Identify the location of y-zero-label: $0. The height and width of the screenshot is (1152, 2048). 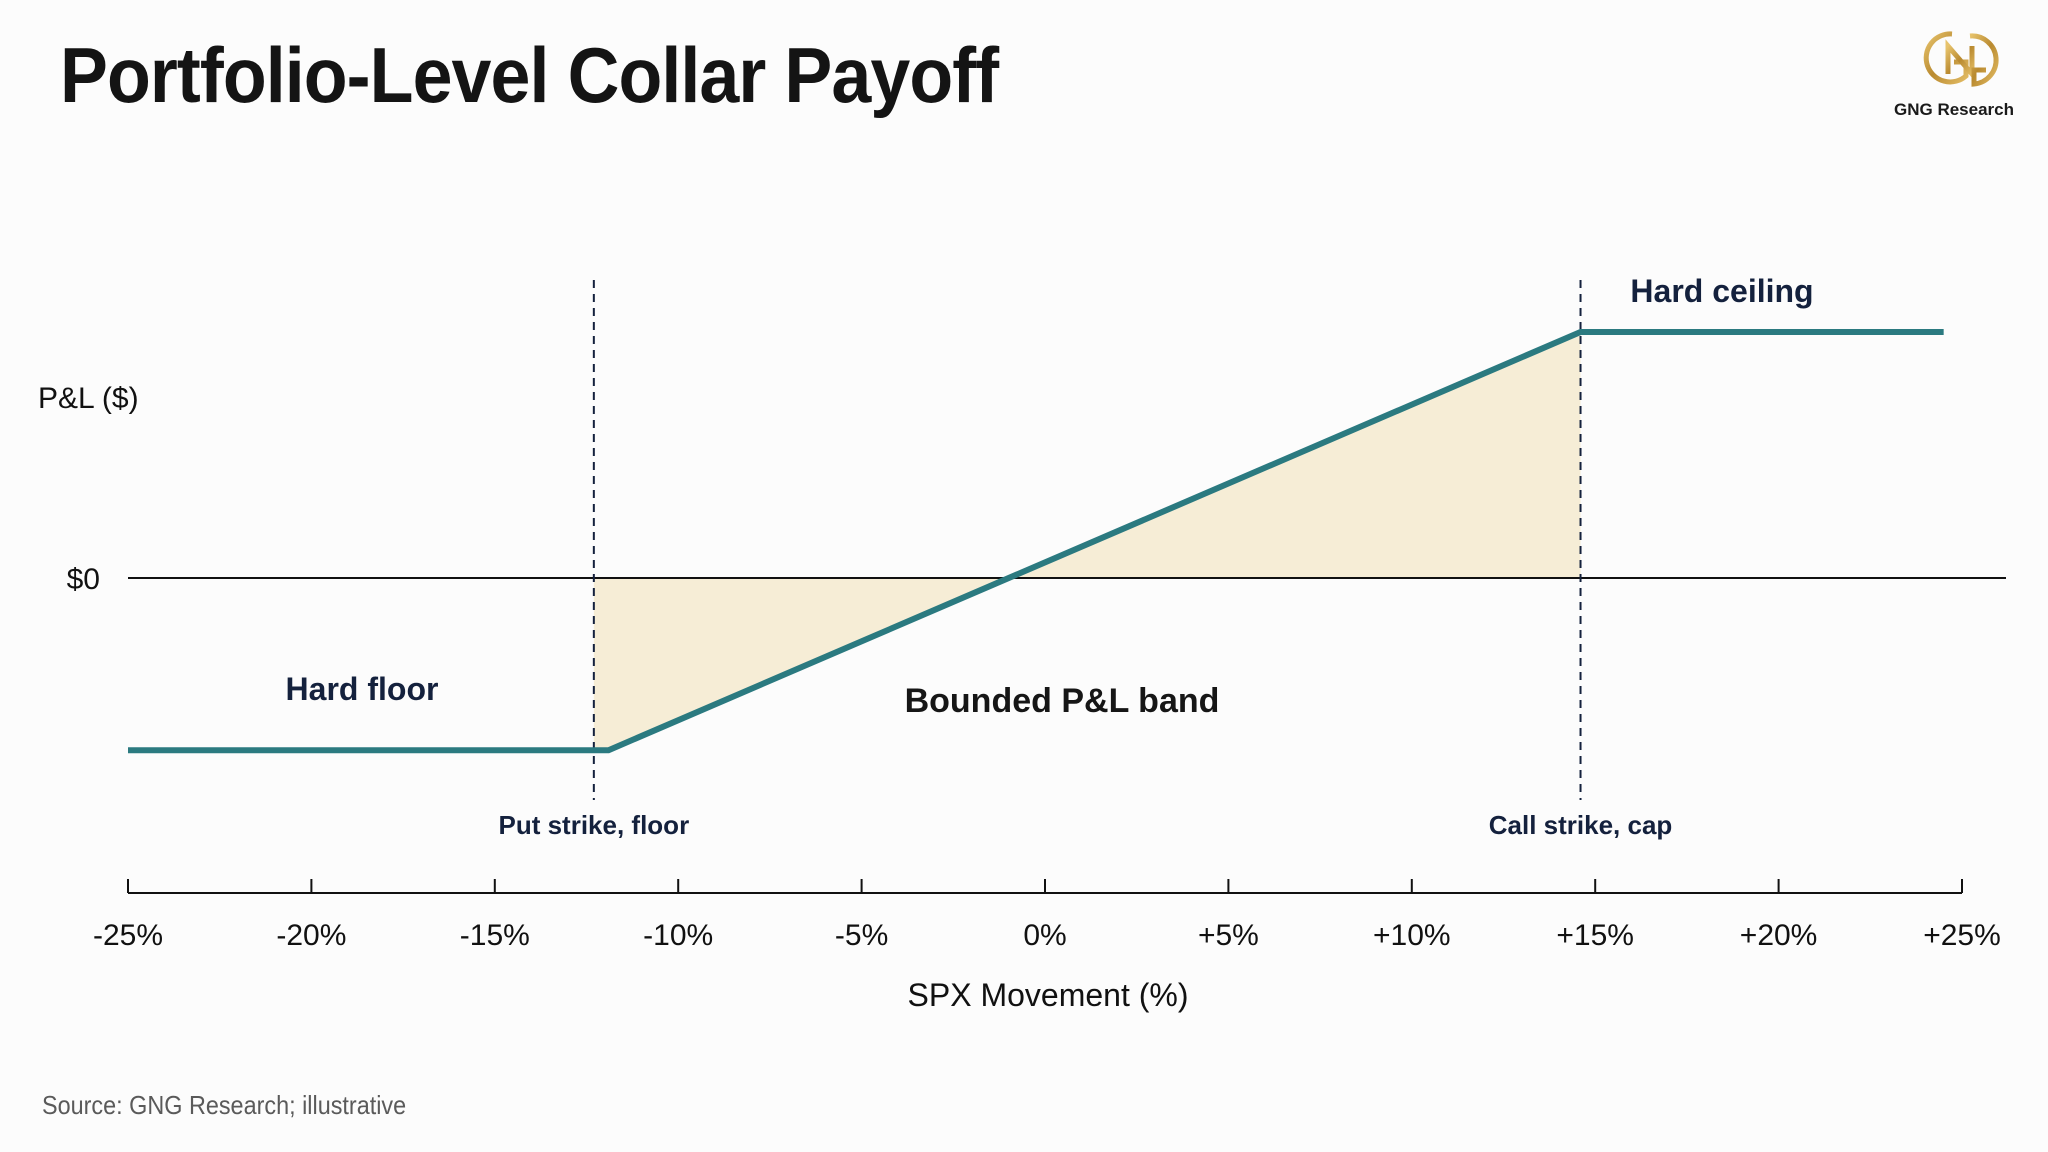
(83, 579).